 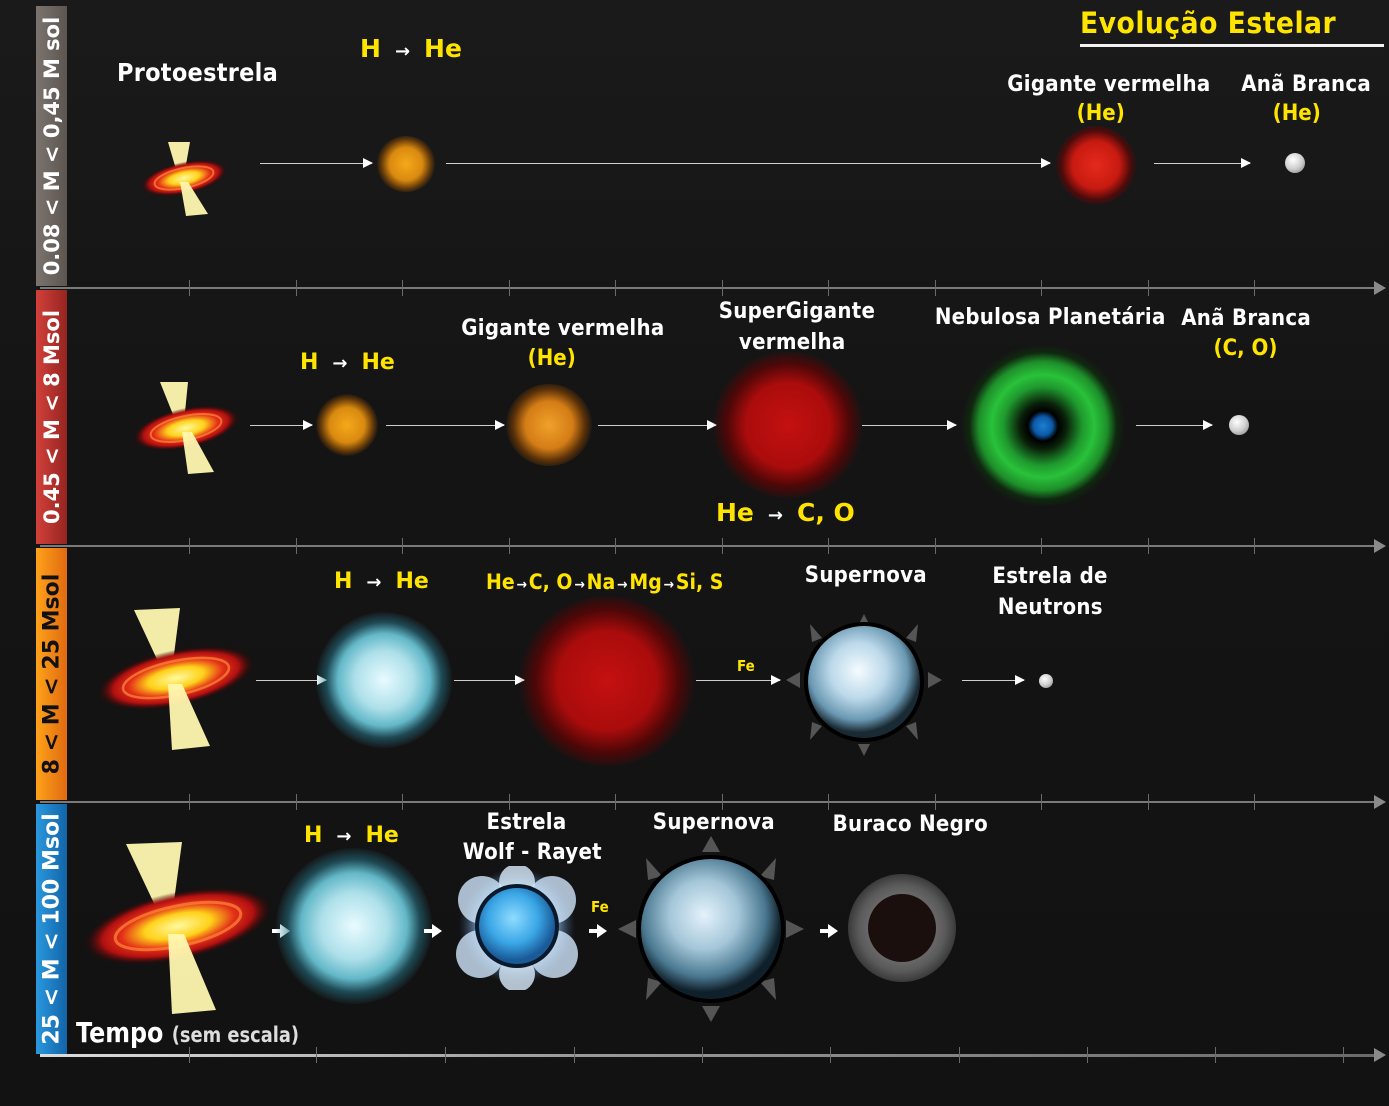 What do you see at coordinates (1050, 576) in the screenshot?
I see `stage-label-neutron-star-line1: Estrela de` at bounding box center [1050, 576].